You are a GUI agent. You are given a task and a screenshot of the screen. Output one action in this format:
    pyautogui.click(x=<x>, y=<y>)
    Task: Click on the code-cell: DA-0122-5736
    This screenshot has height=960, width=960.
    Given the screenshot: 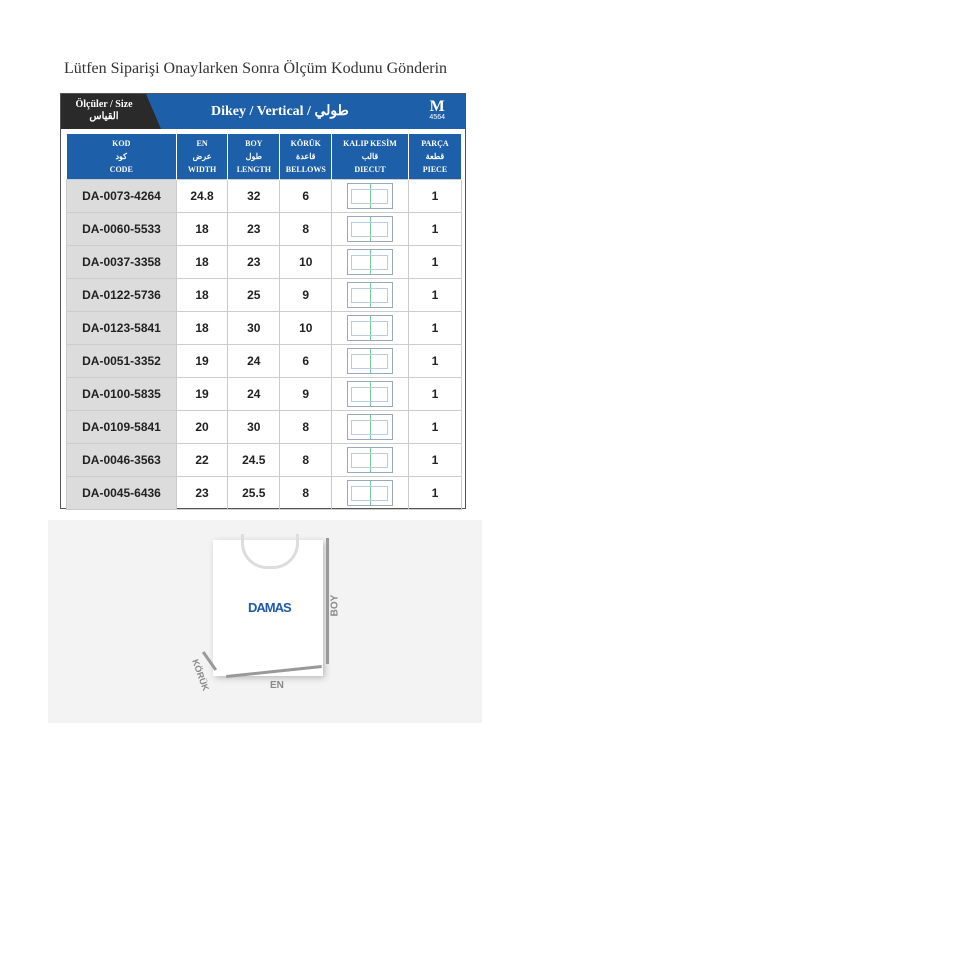 What is the action you would take?
    pyautogui.click(x=121, y=295)
    